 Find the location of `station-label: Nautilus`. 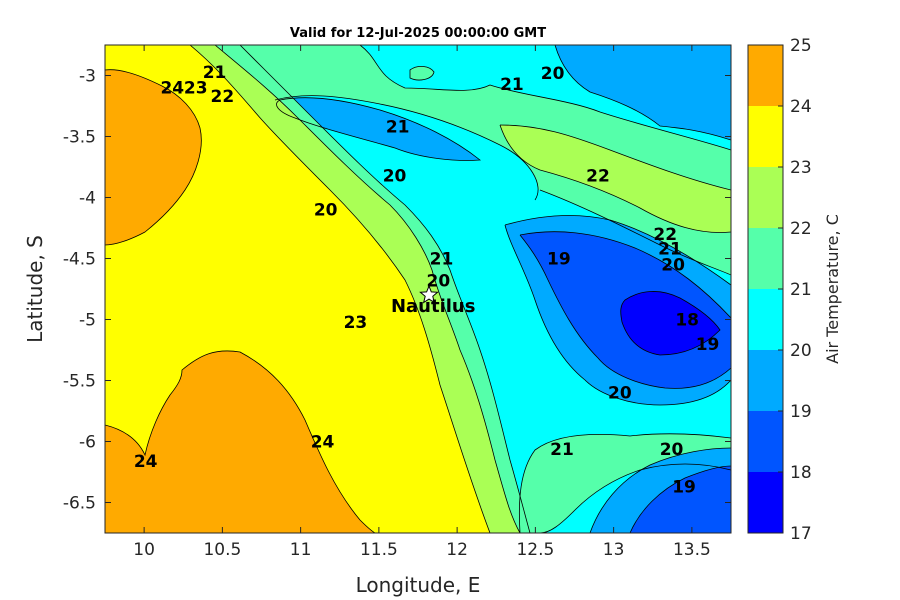

station-label: Nautilus is located at coordinates (433, 306).